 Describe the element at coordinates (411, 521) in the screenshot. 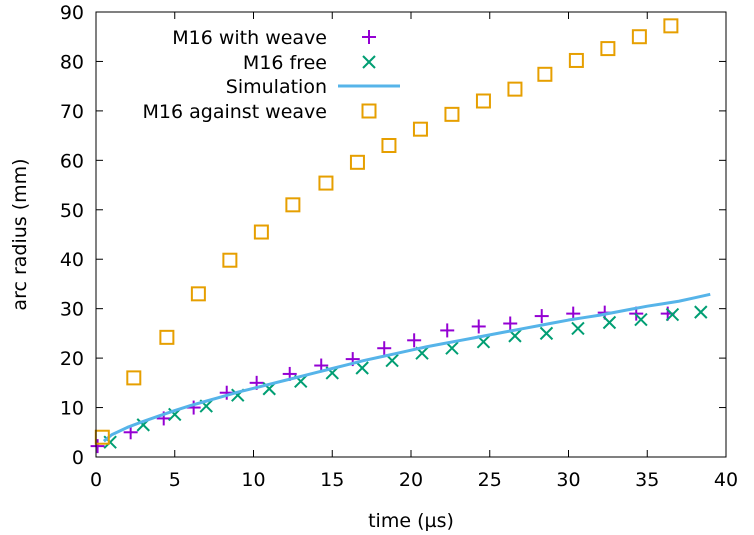

I see `x-axis-label: time (µs)` at that location.